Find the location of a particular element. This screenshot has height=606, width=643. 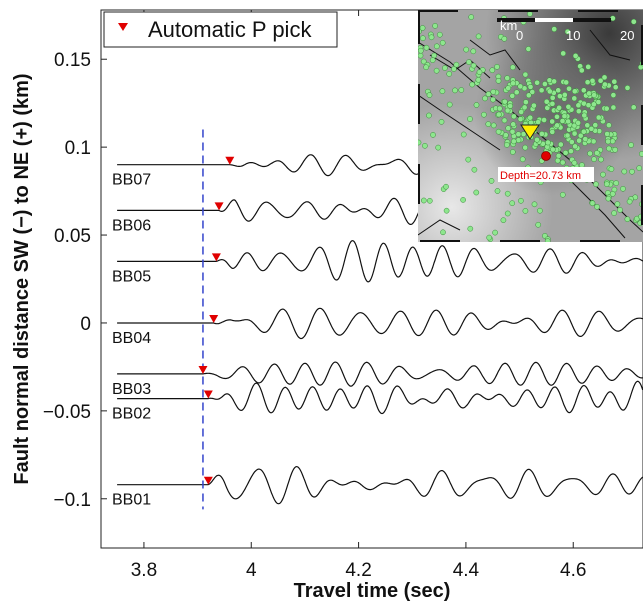

depth-label-bg is located at coordinates (546, 174).